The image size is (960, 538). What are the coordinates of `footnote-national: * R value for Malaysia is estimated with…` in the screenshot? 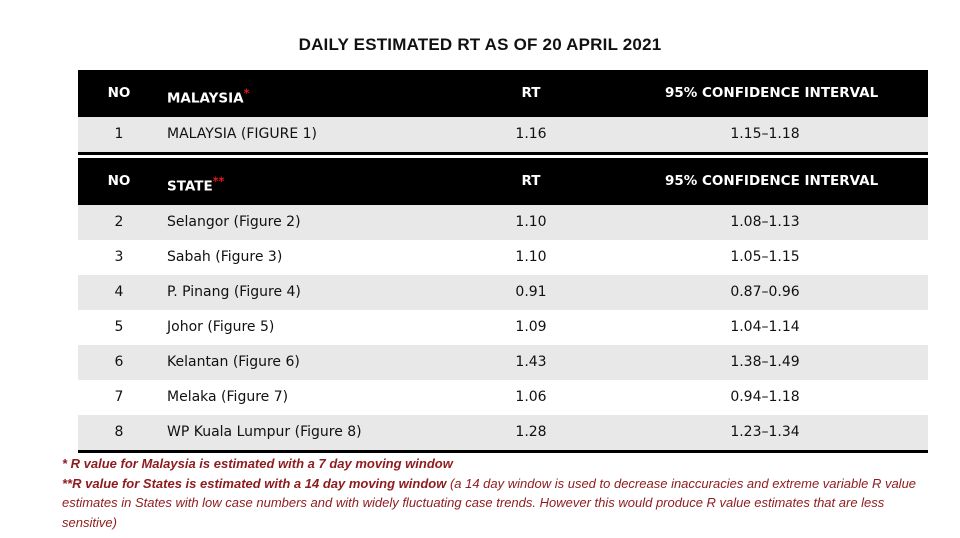 It's located at (502, 464).